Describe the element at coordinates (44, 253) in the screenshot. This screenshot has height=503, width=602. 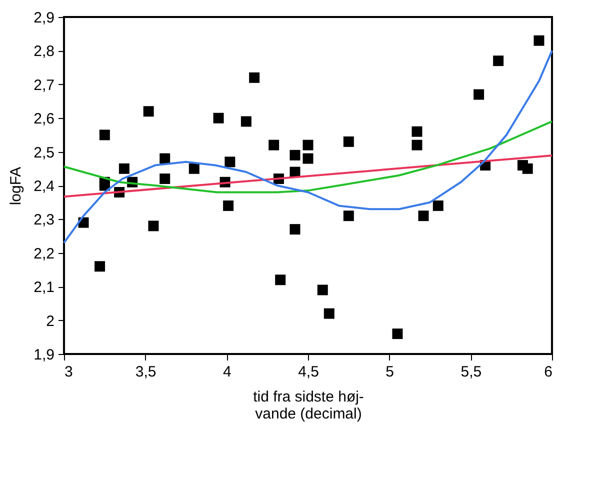
I see `y-tick-label: 2,2` at that location.